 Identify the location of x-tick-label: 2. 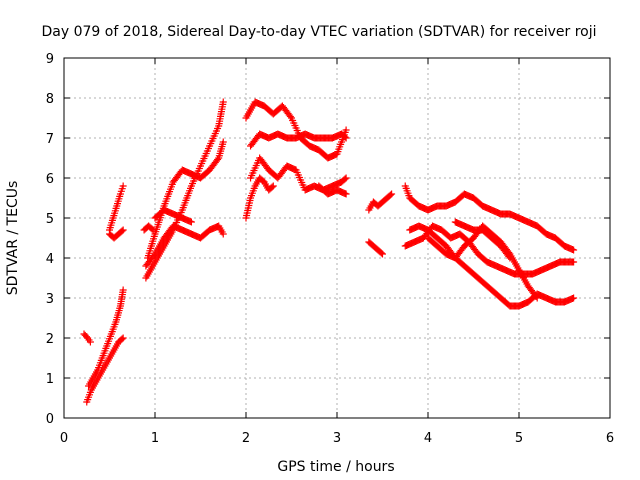
(246, 438).